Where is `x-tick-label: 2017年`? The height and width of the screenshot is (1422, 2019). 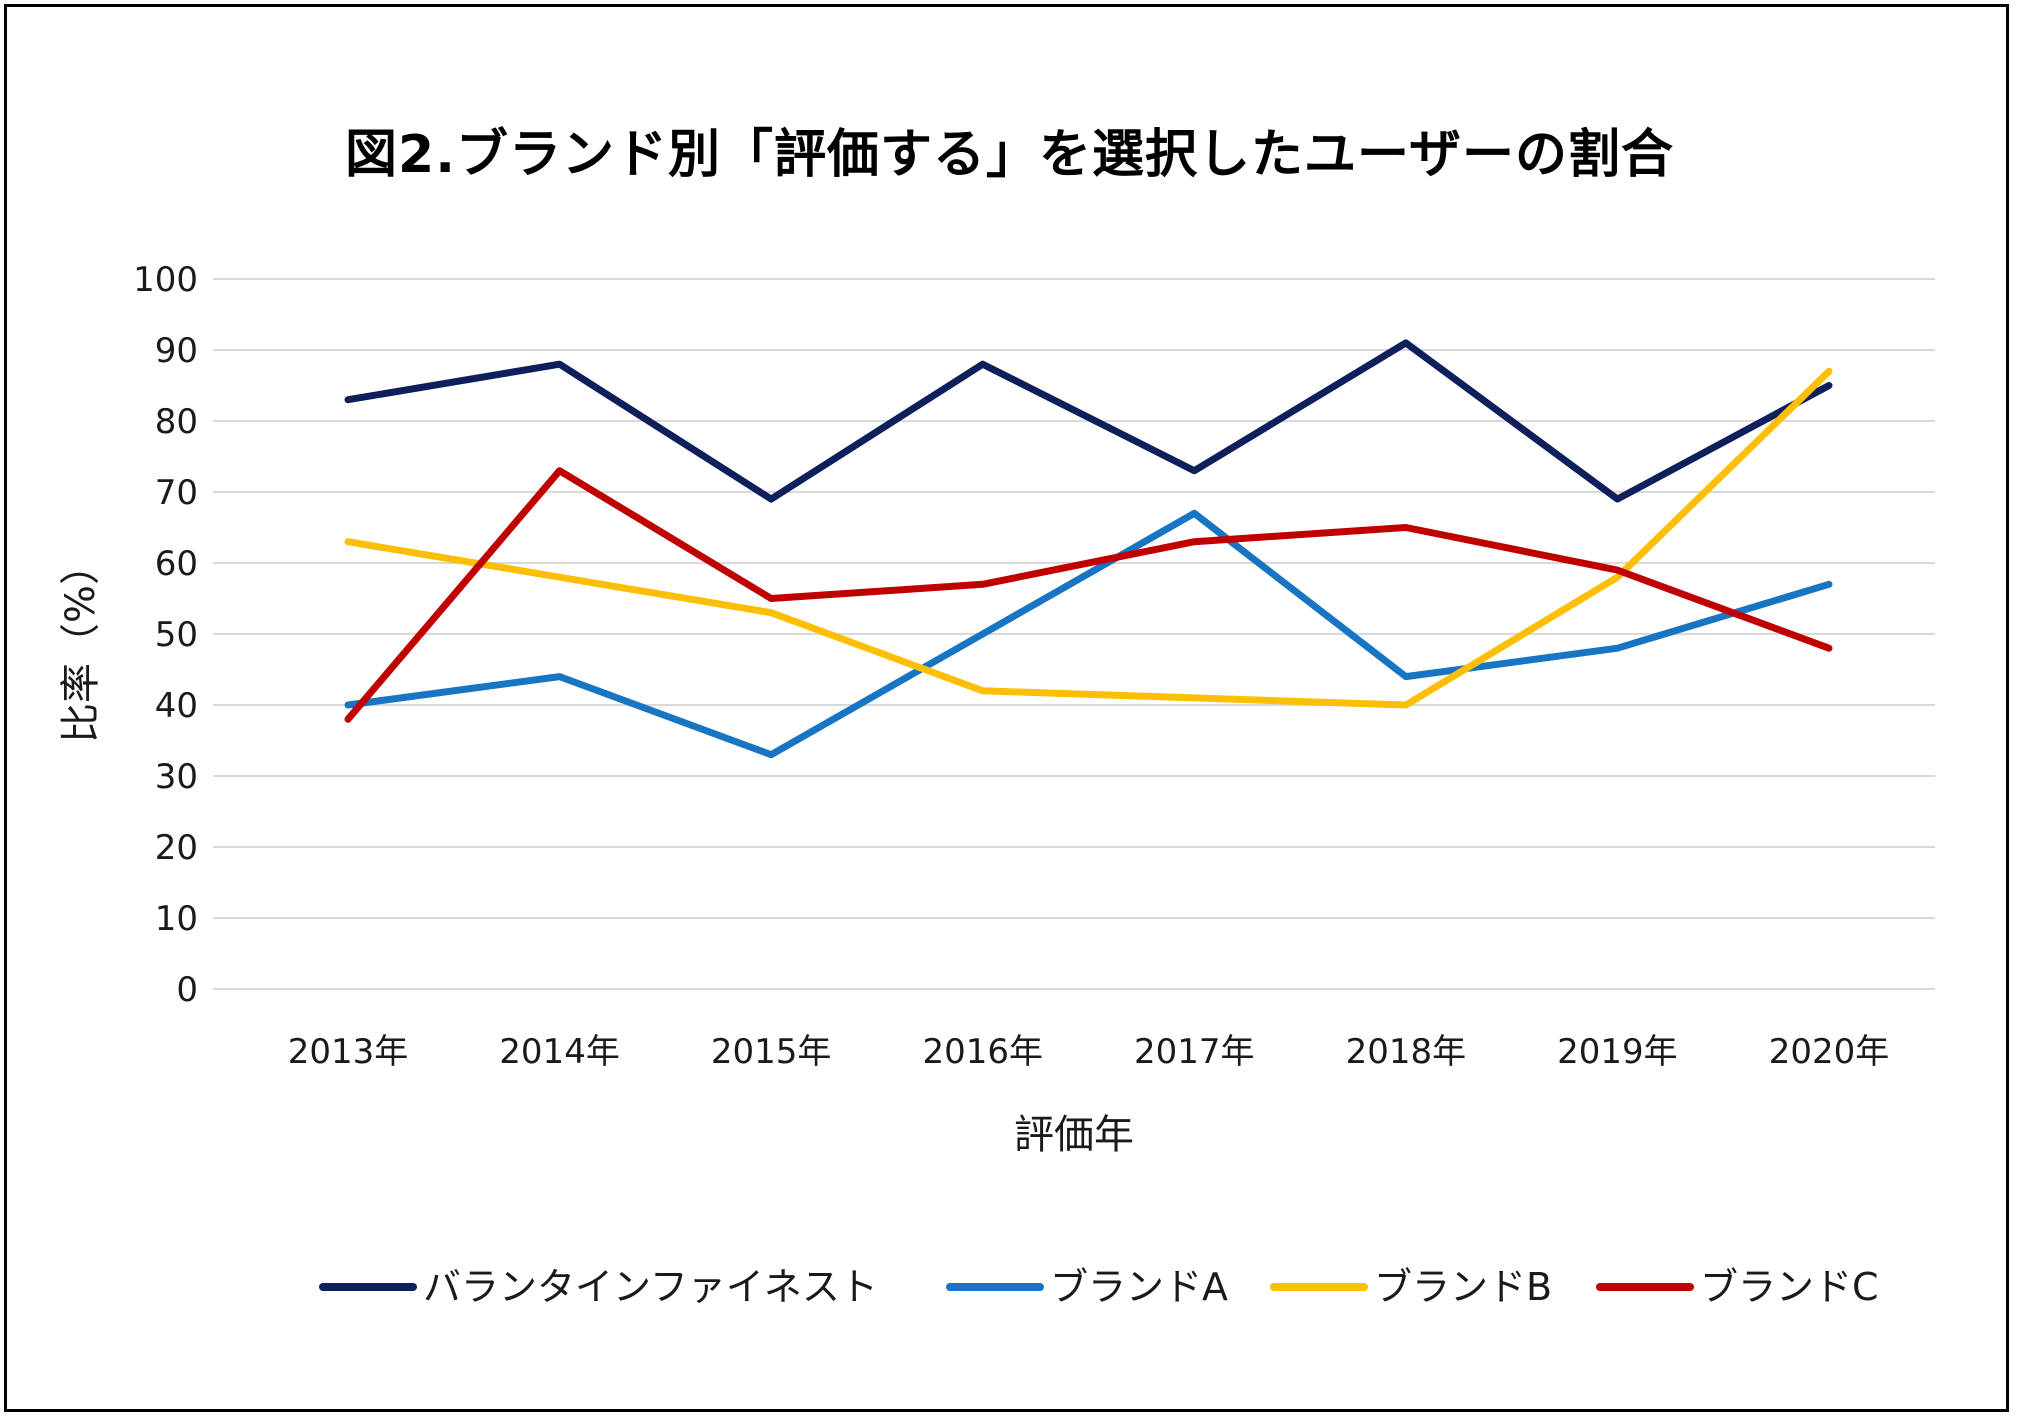
x-tick-label: 2017年 is located at coordinates (1194, 1052).